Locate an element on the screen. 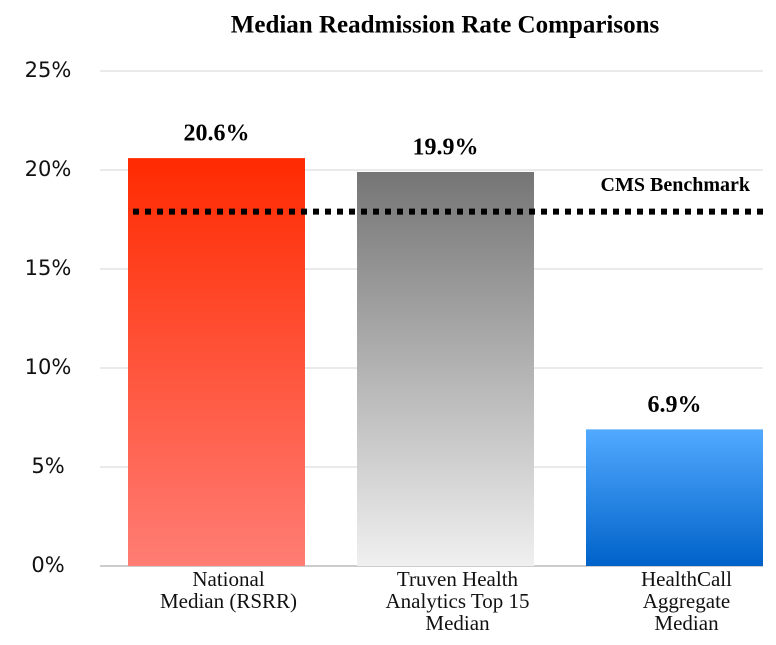 The image size is (776, 645). chart-title: Median Readmission Rate Comparisons is located at coordinates (445, 25).